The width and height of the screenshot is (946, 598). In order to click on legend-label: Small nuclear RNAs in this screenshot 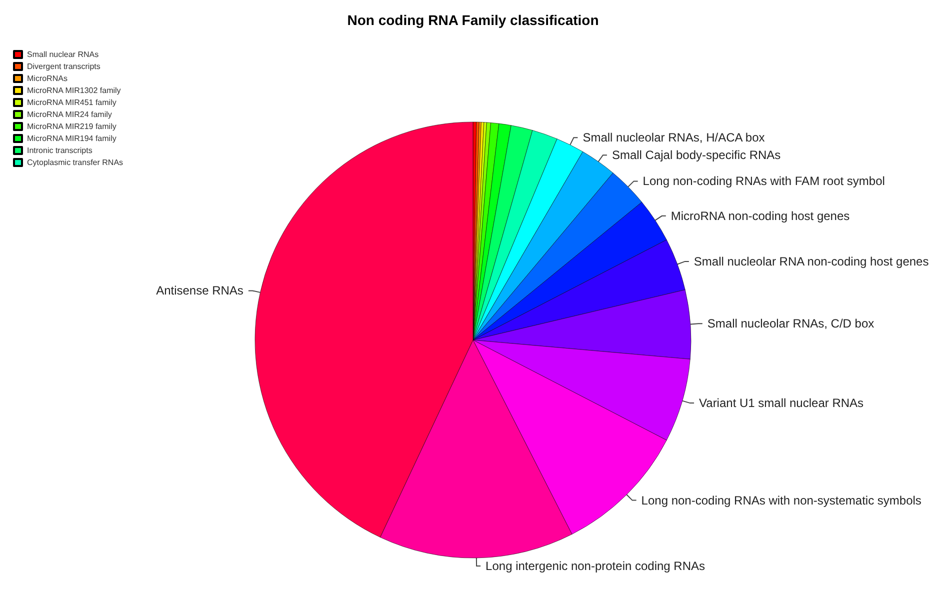, I will do `click(63, 54)`.